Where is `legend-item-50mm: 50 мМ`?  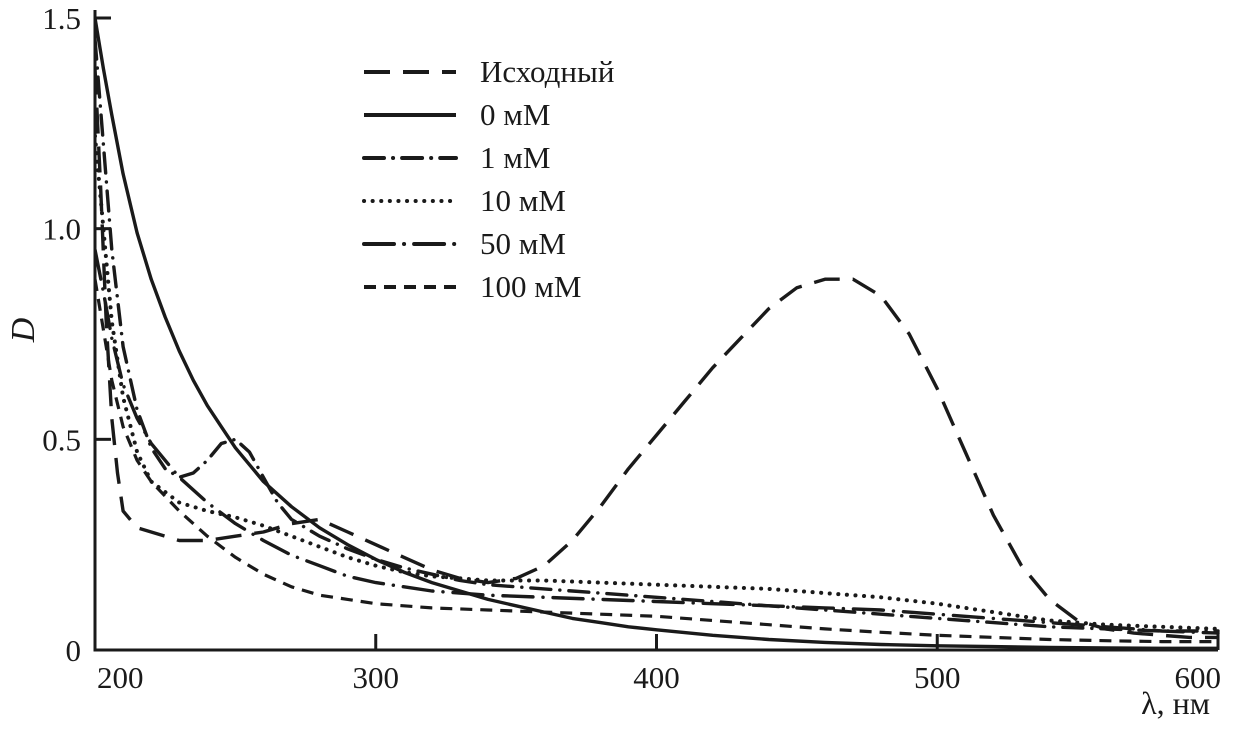
legend-item-50mm: 50 мМ is located at coordinates (488, 243).